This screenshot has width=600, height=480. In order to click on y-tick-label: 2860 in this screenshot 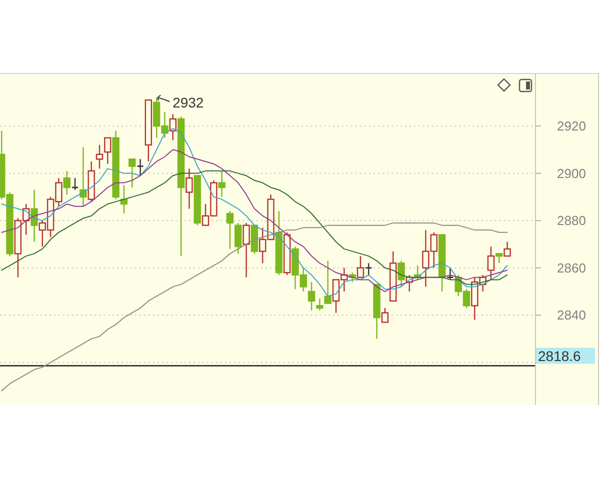, I will do `click(571, 268)`.